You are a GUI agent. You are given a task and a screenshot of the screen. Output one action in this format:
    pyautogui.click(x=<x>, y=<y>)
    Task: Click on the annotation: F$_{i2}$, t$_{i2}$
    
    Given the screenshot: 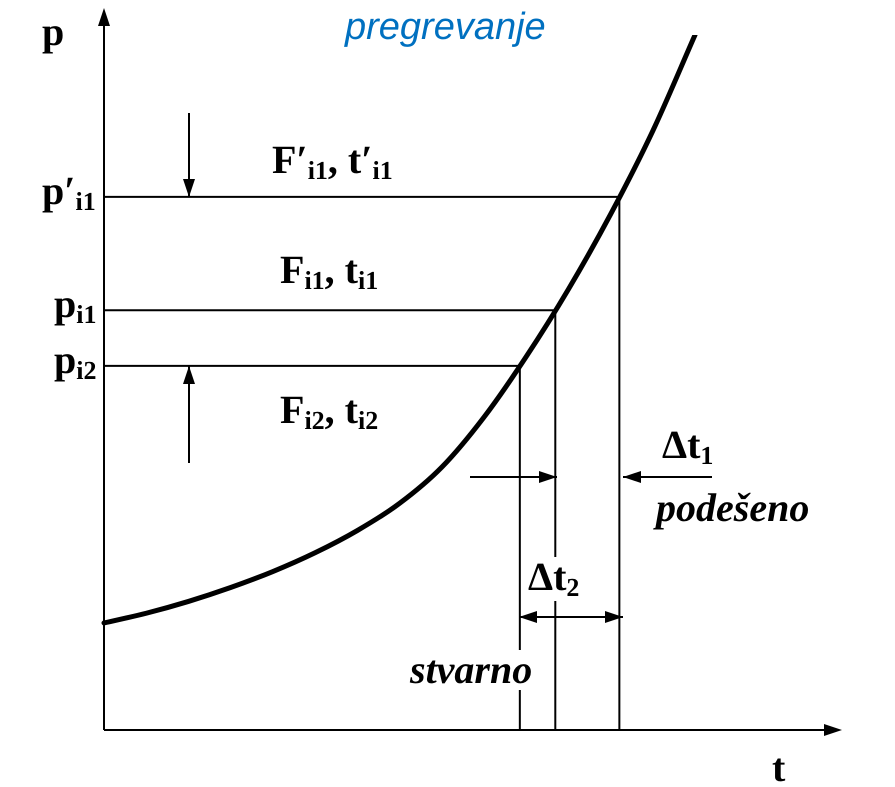 What is the action you would take?
    pyautogui.click(x=329, y=411)
    